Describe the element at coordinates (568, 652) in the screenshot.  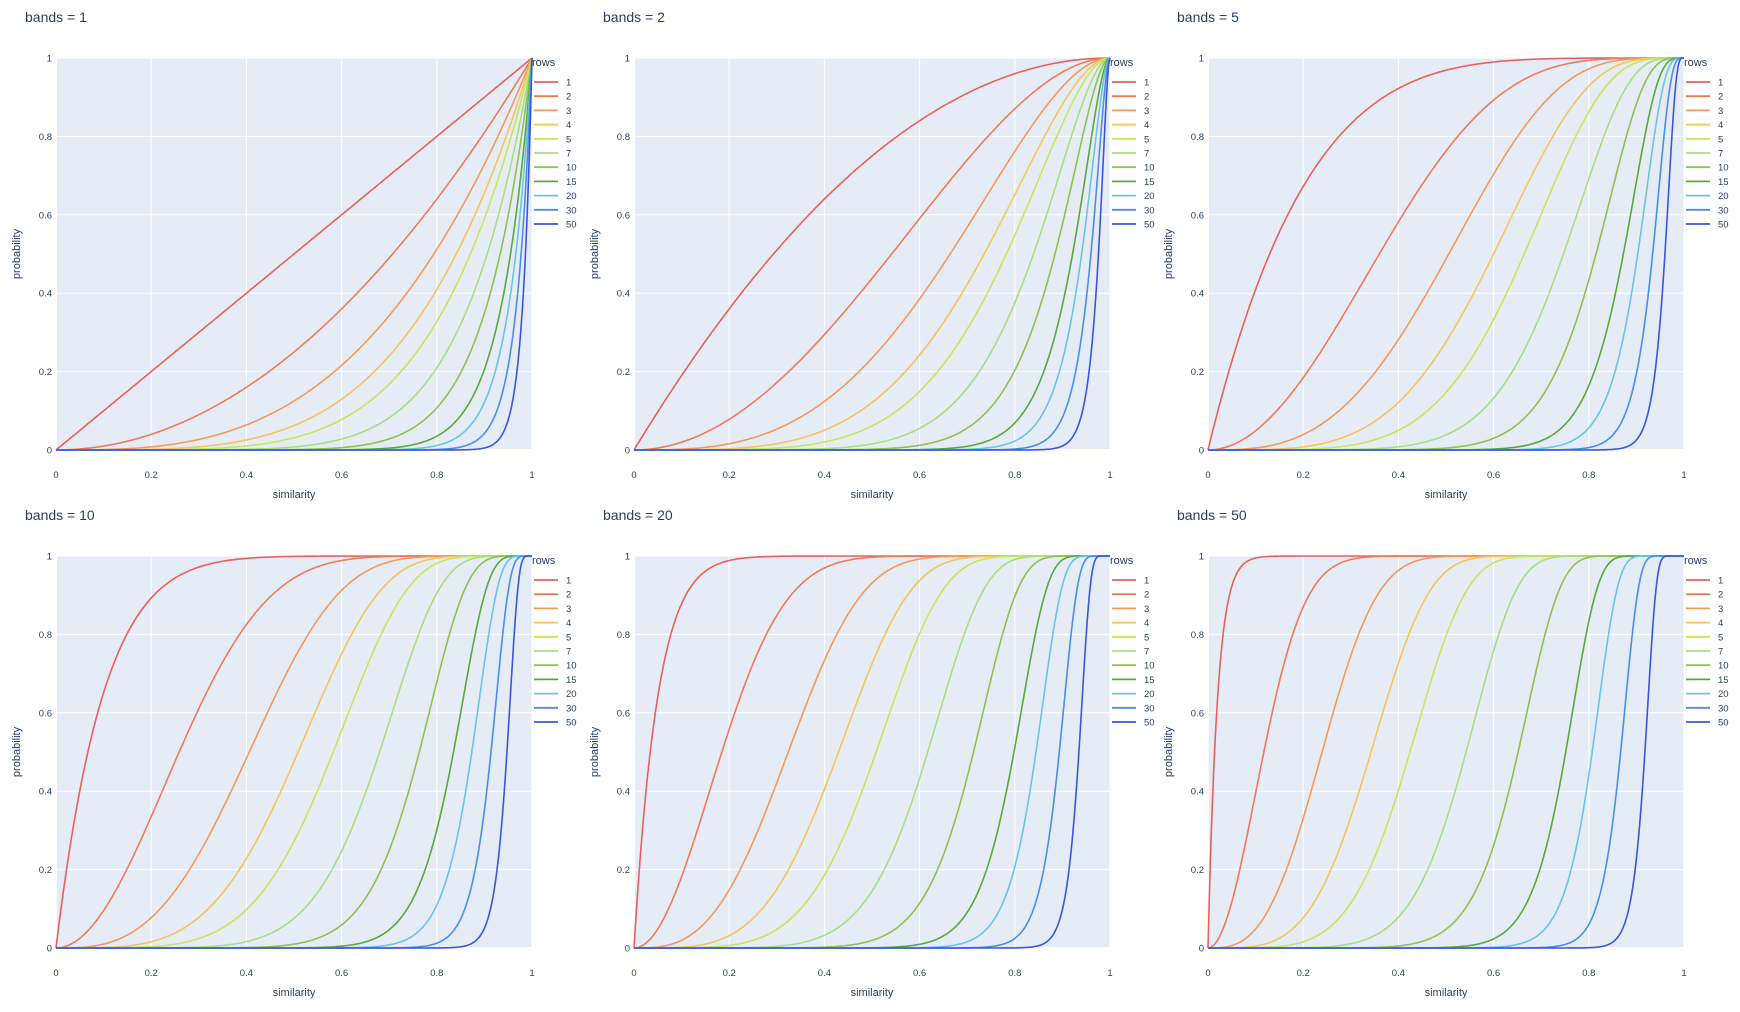
I see `legend-label: 7` at that location.